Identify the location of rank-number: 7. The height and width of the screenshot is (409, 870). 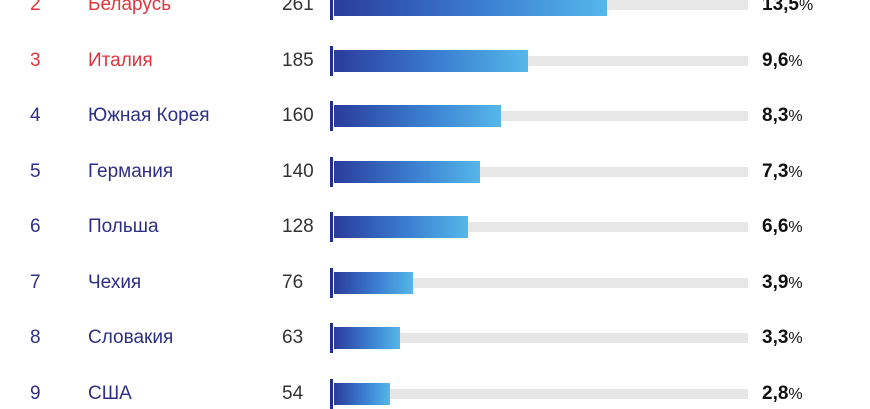
(35, 282).